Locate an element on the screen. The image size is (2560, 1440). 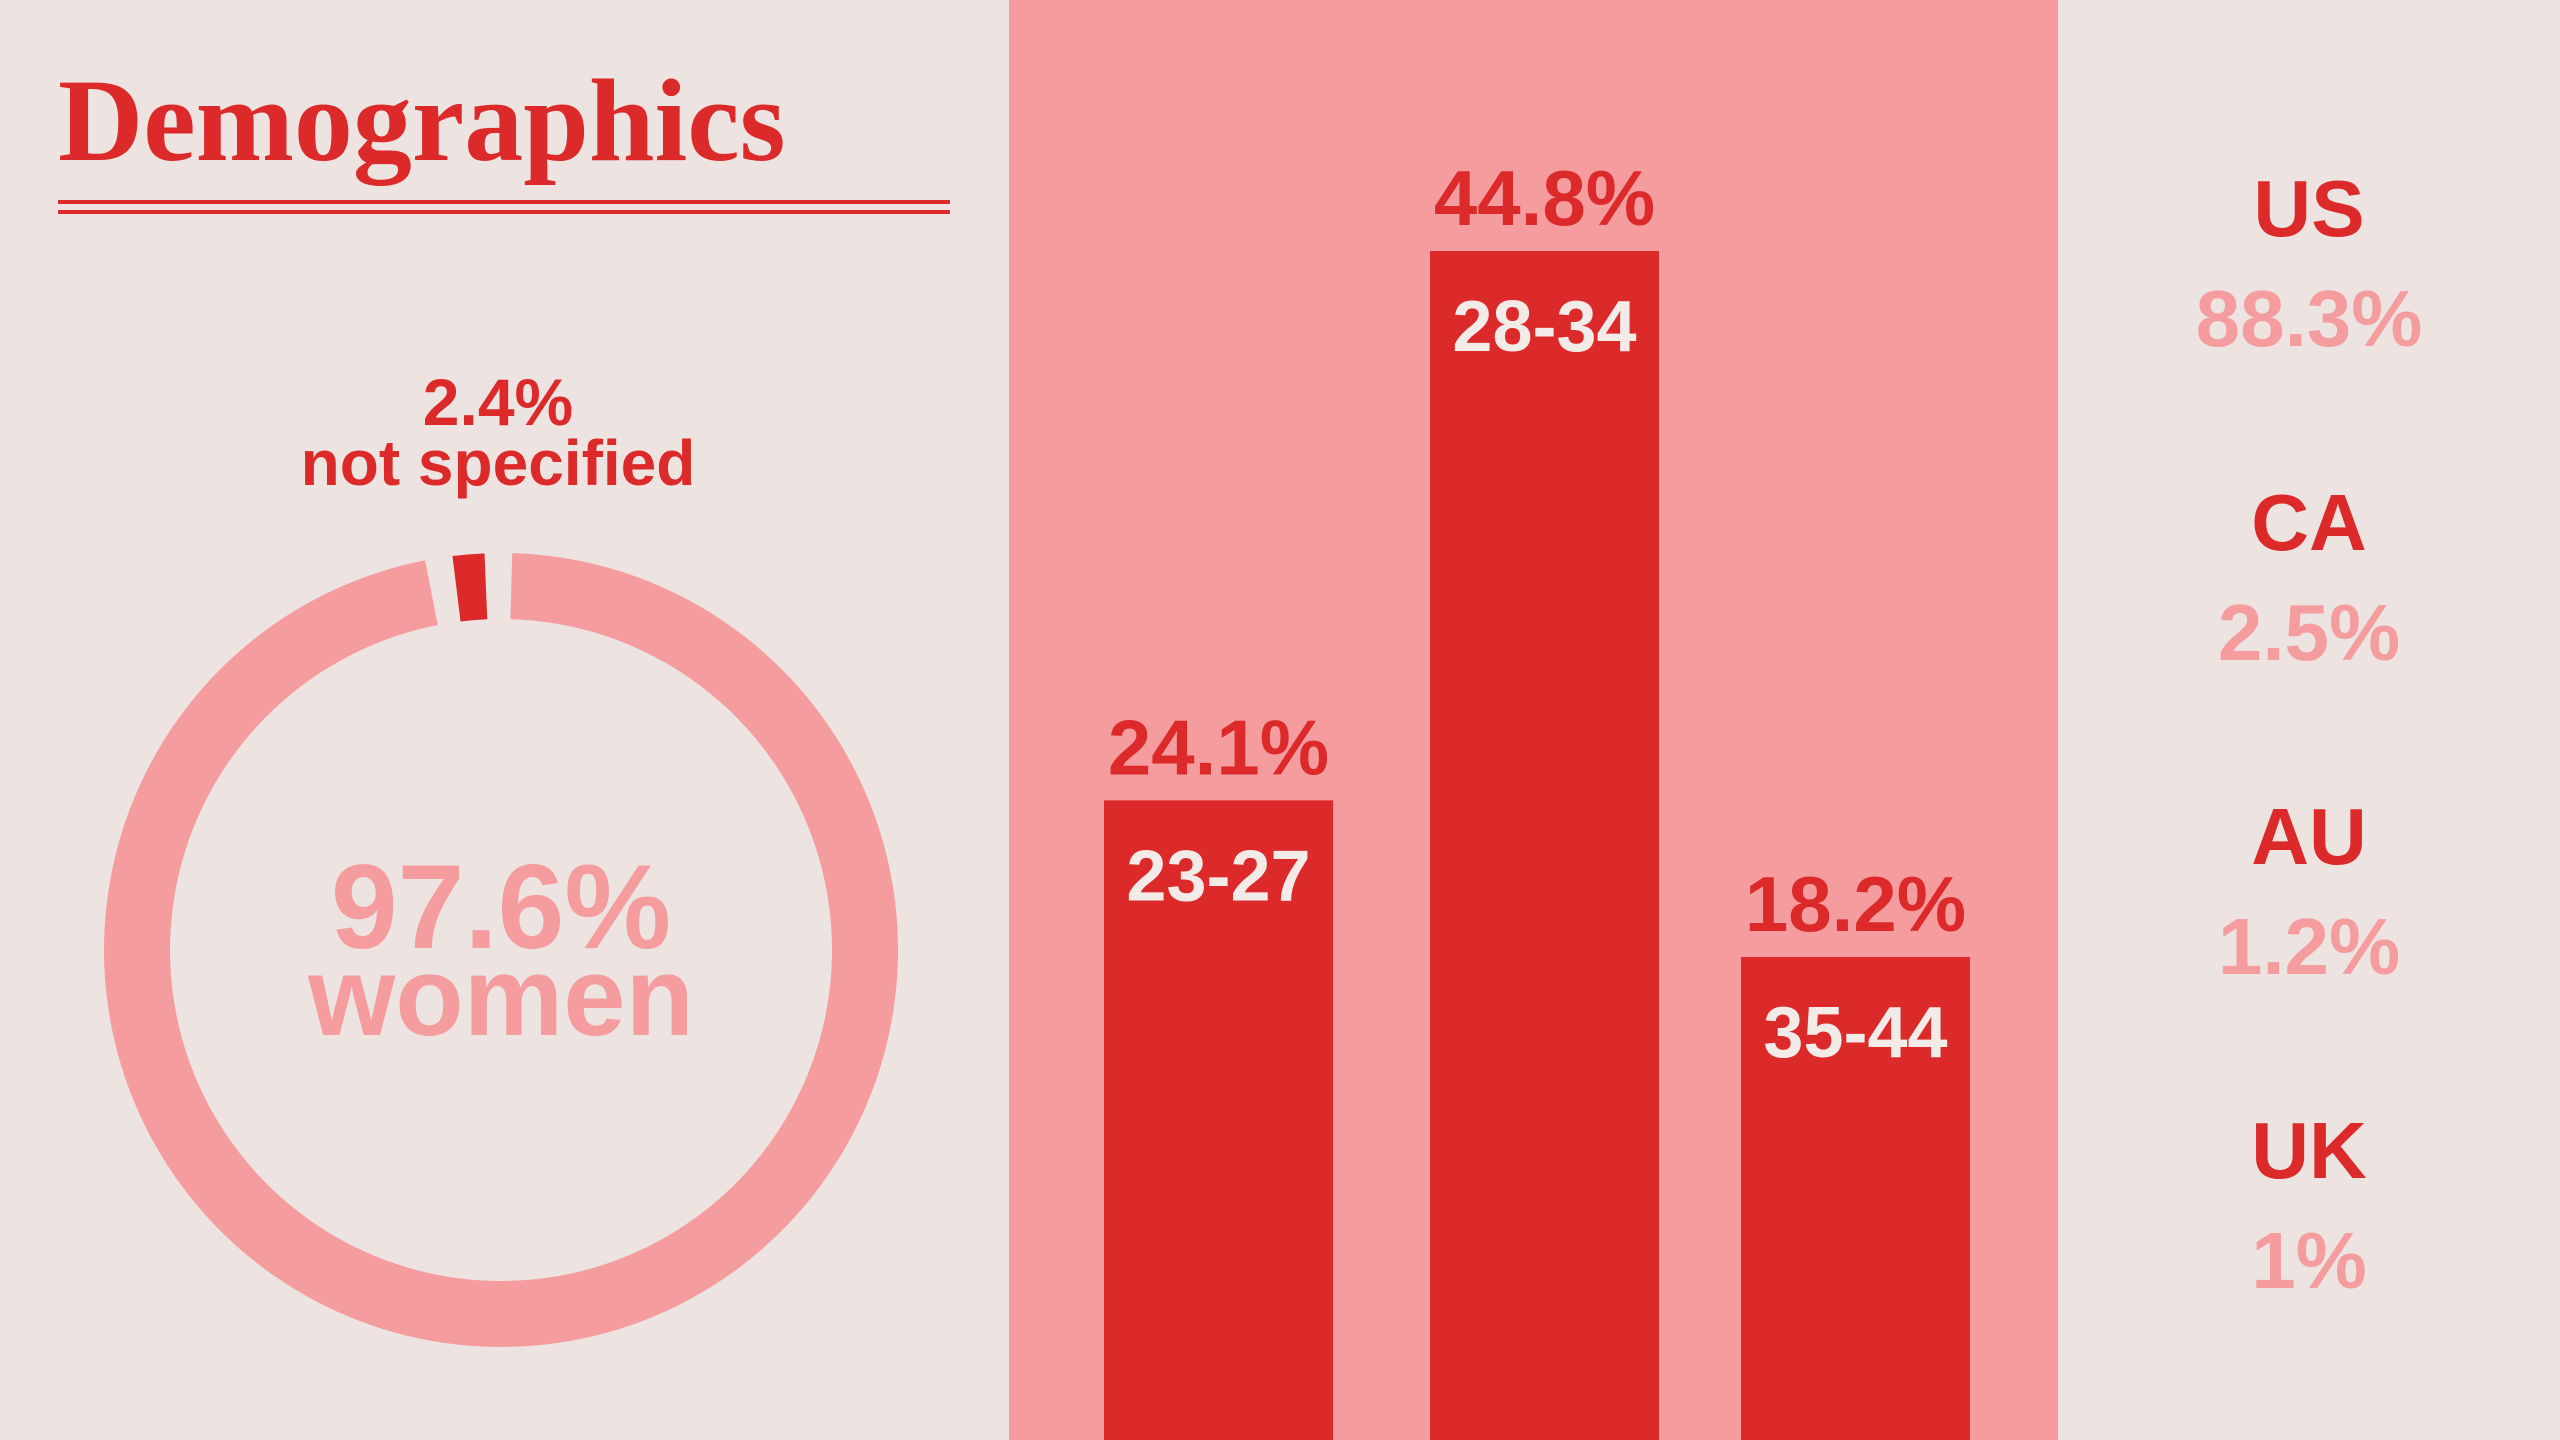
bar-value-label: 18.2% is located at coordinates (1855, 904).